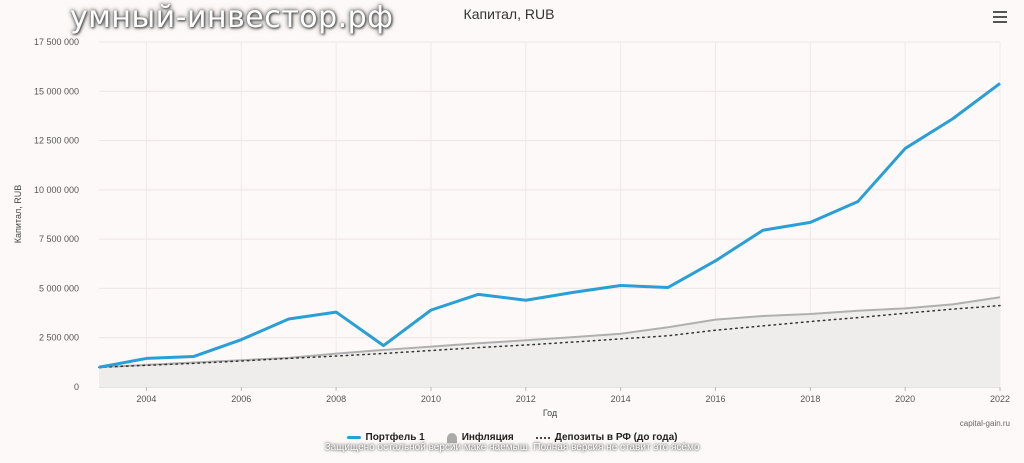 The height and width of the screenshot is (463, 1024). What do you see at coordinates (550, 413) in the screenshot?
I see `x-axis-title: Год` at bounding box center [550, 413].